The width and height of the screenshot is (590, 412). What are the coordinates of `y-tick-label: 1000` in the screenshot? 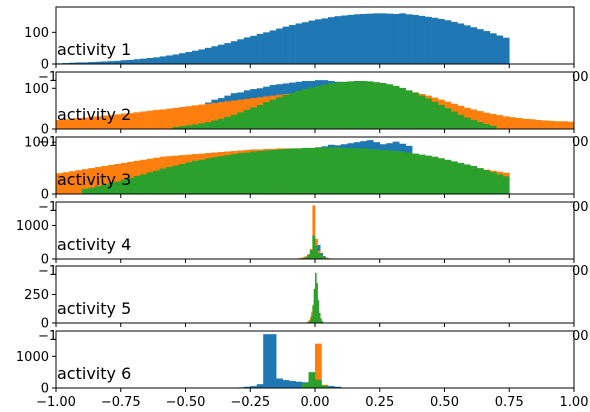 It's located at (32, 226).